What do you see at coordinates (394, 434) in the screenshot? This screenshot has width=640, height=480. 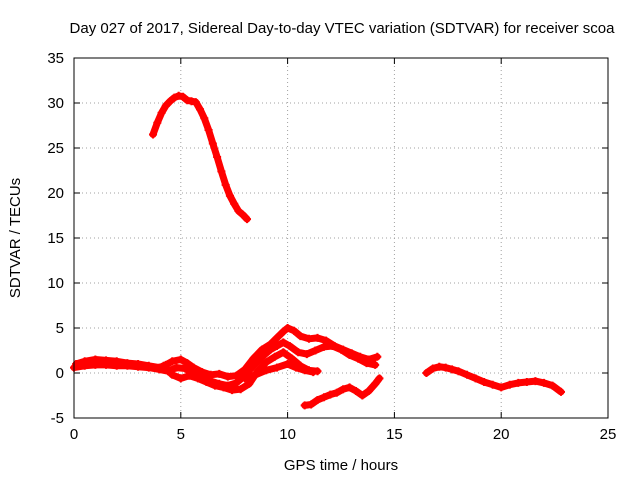 I see `x-tick-label: 15` at bounding box center [394, 434].